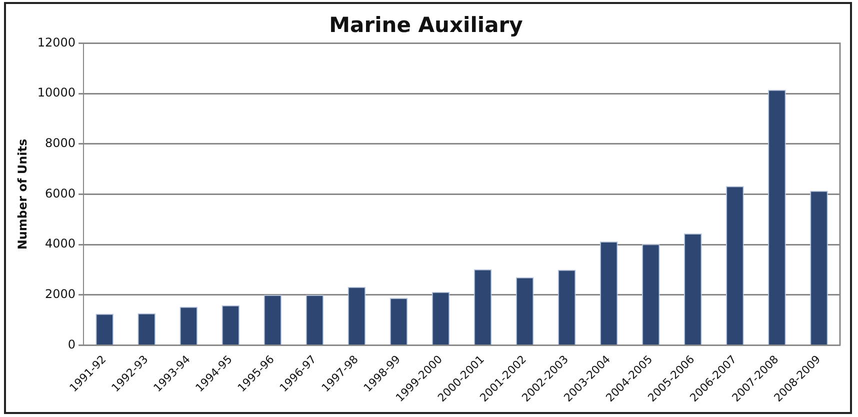 The width and height of the screenshot is (858, 417). What do you see at coordinates (22, 194) in the screenshot?
I see `y-axis-title: Number of Units` at bounding box center [22, 194].